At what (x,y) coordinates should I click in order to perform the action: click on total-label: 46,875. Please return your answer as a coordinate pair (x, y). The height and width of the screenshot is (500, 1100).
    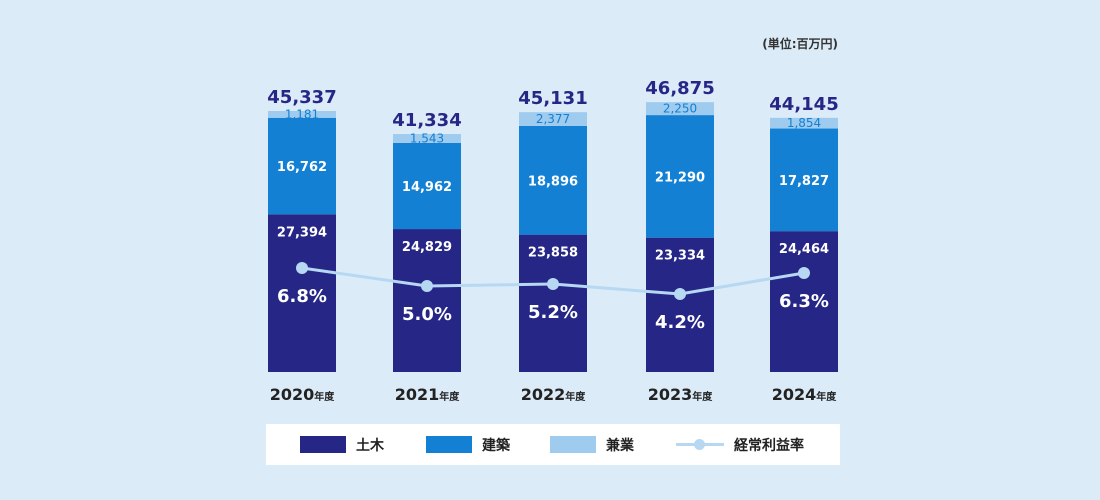
    Looking at the image, I should click on (679, 88).